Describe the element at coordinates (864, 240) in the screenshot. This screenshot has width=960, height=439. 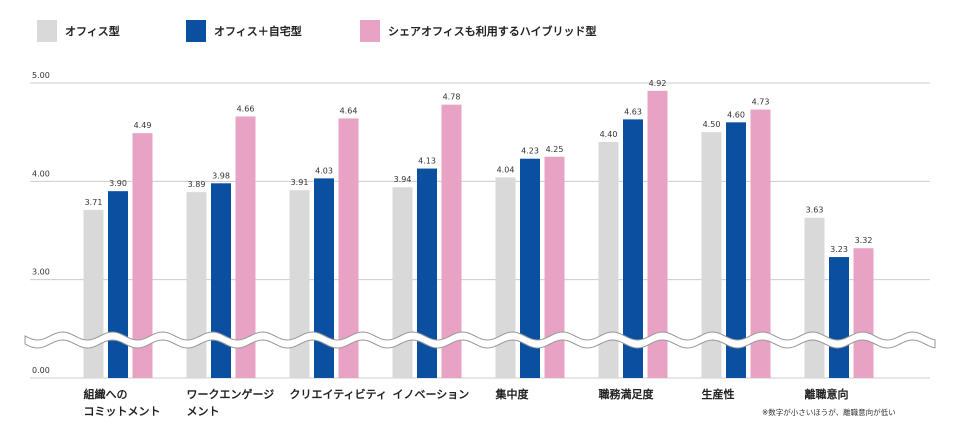
I see `value-label: 3.32` at that location.